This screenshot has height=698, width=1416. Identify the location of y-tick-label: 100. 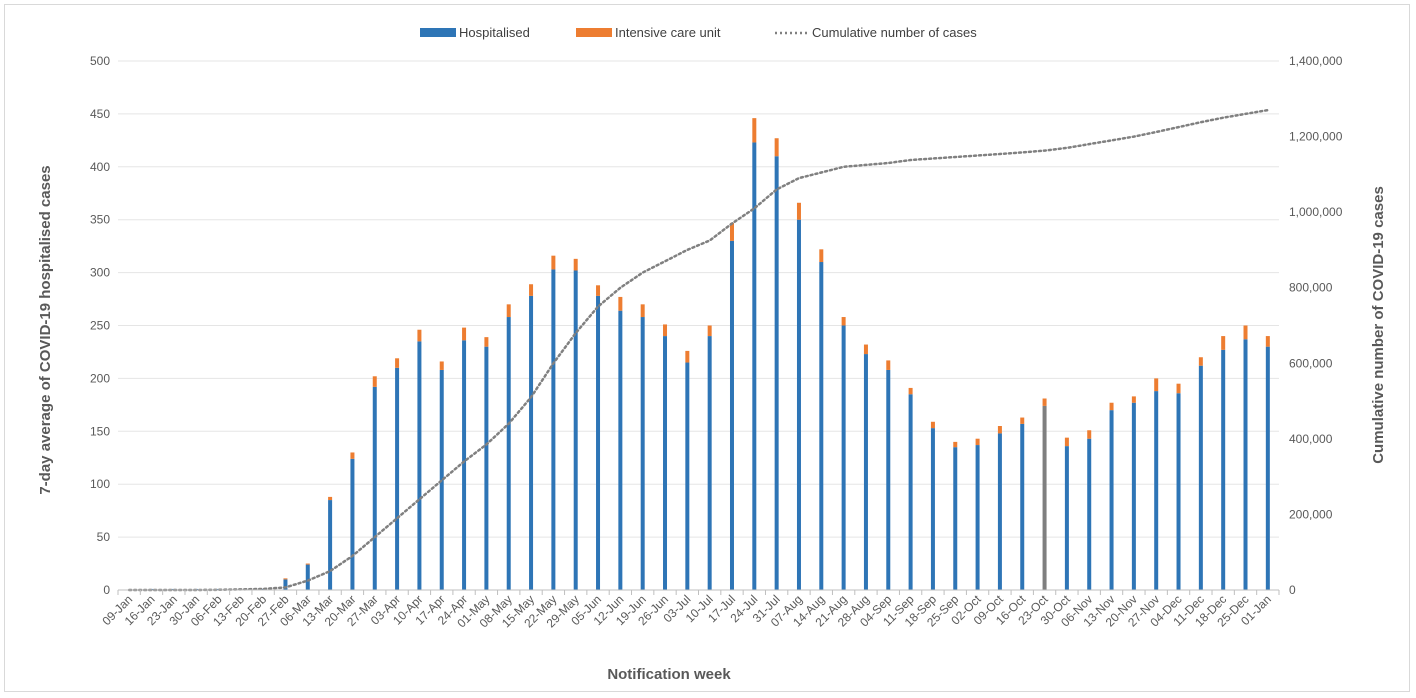
(100, 484).